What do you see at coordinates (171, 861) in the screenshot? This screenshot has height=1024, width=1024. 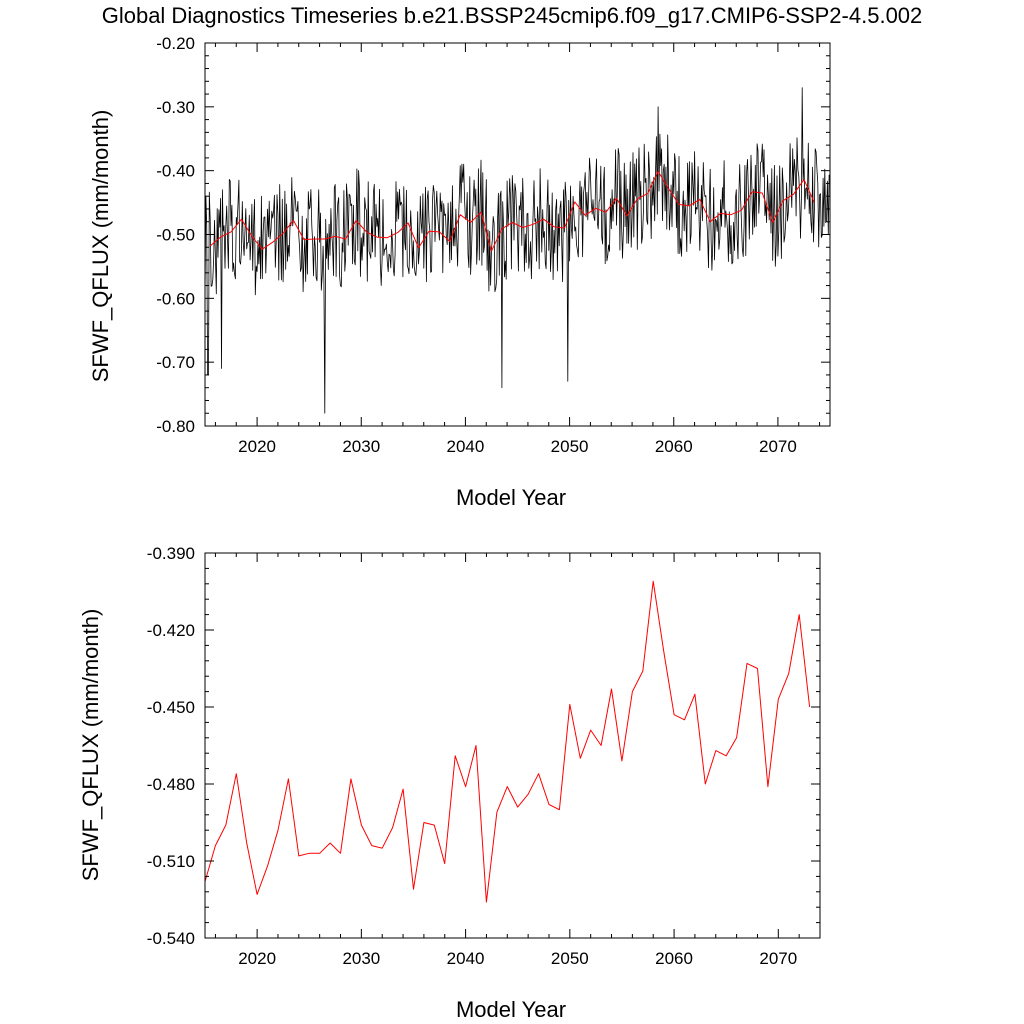 I see `y-tick-label: -0.510` at bounding box center [171, 861].